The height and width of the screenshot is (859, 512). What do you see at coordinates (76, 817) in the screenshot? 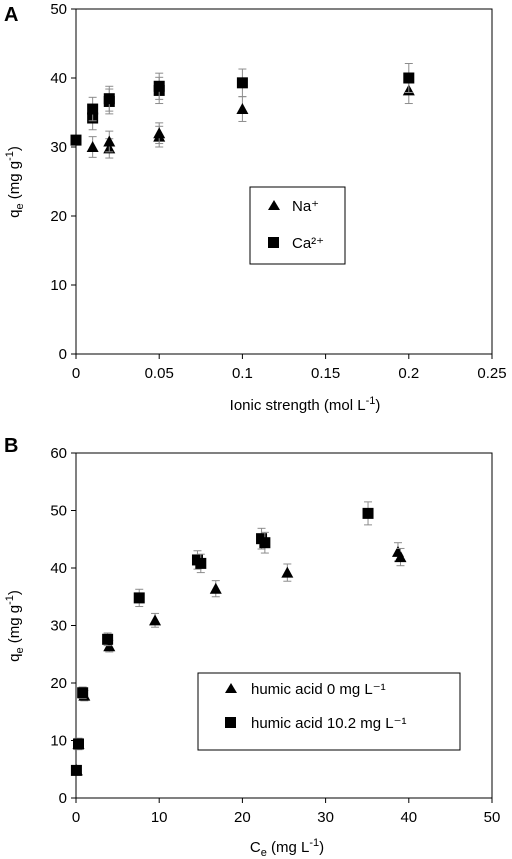
I see `panel-b-x-tick-label: 0` at bounding box center [76, 817].